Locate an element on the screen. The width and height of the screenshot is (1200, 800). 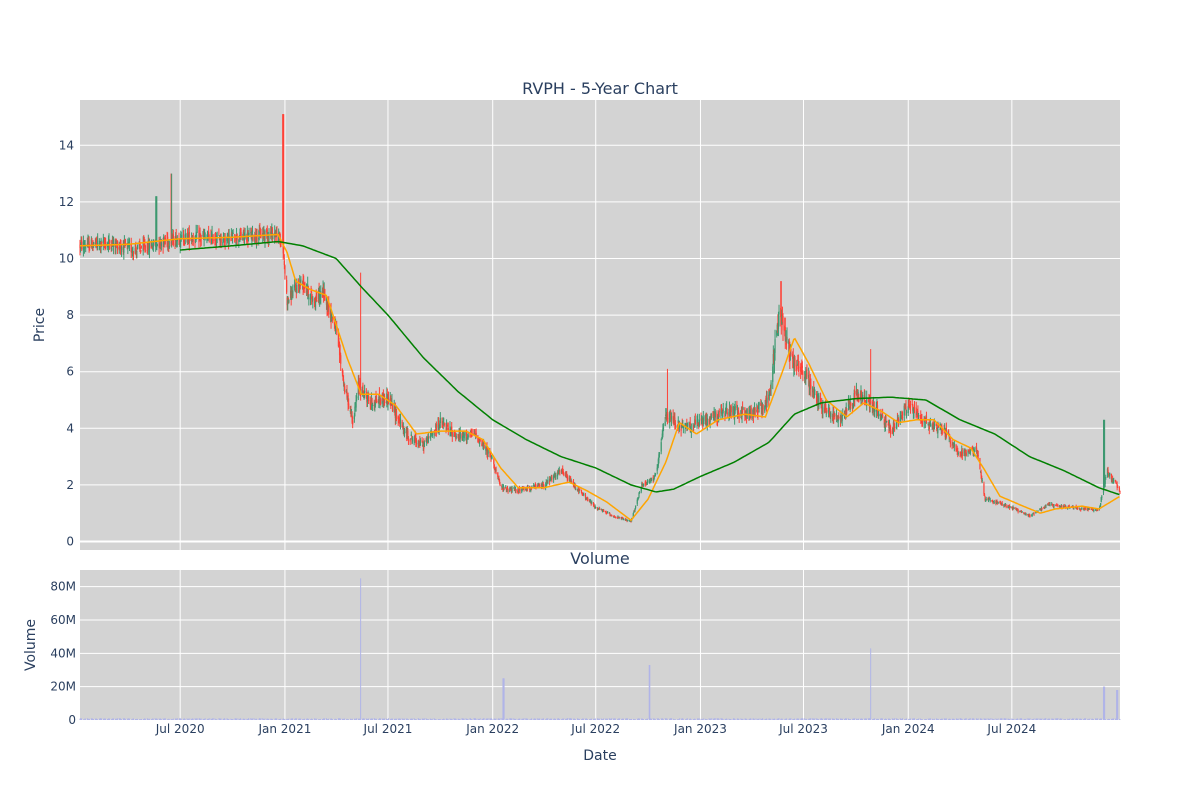
x-tick-label: Jul 2021 is located at coordinates (388, 729).